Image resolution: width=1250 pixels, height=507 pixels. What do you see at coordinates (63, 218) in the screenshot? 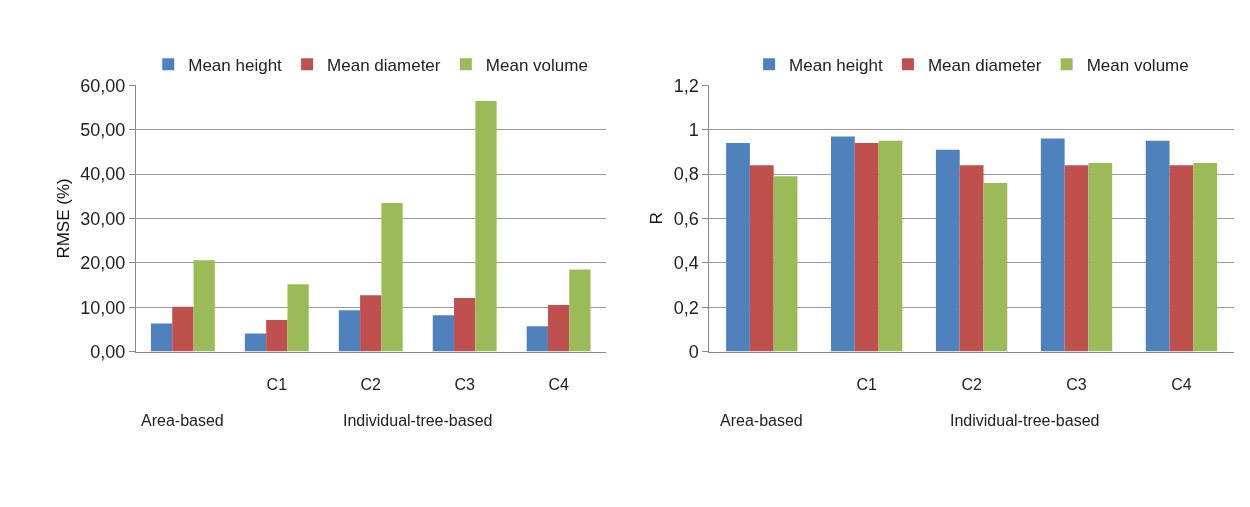
I see `y-axis-title: RMSE (%)` at bounding box center [63, 218].